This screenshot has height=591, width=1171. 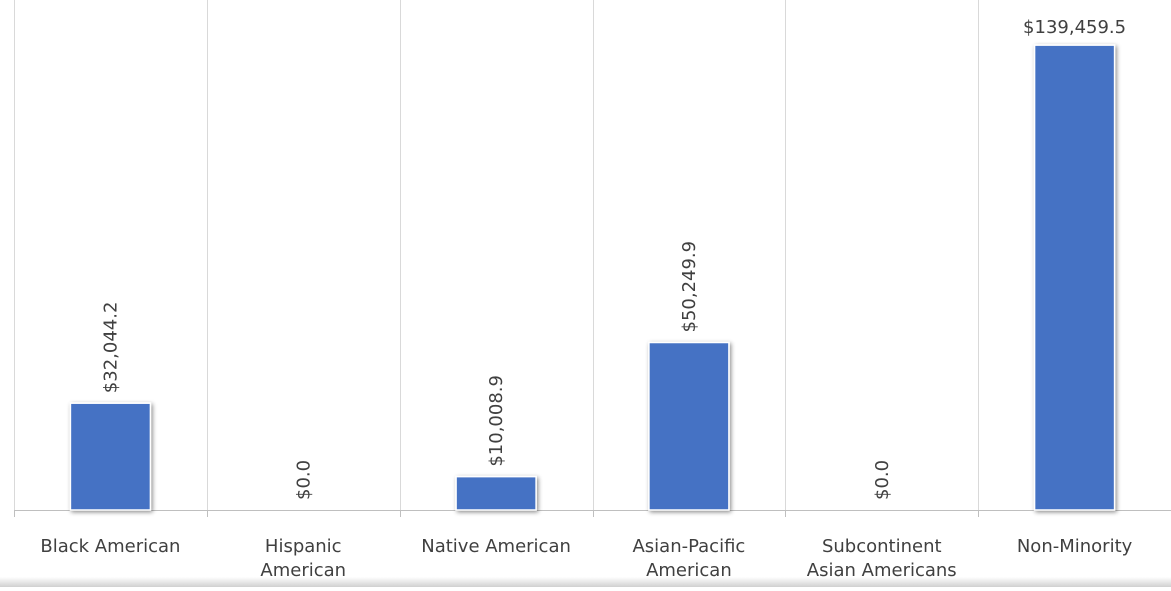 I want to click on category-label-line: Asian Americans, so click(x=882, y=570).